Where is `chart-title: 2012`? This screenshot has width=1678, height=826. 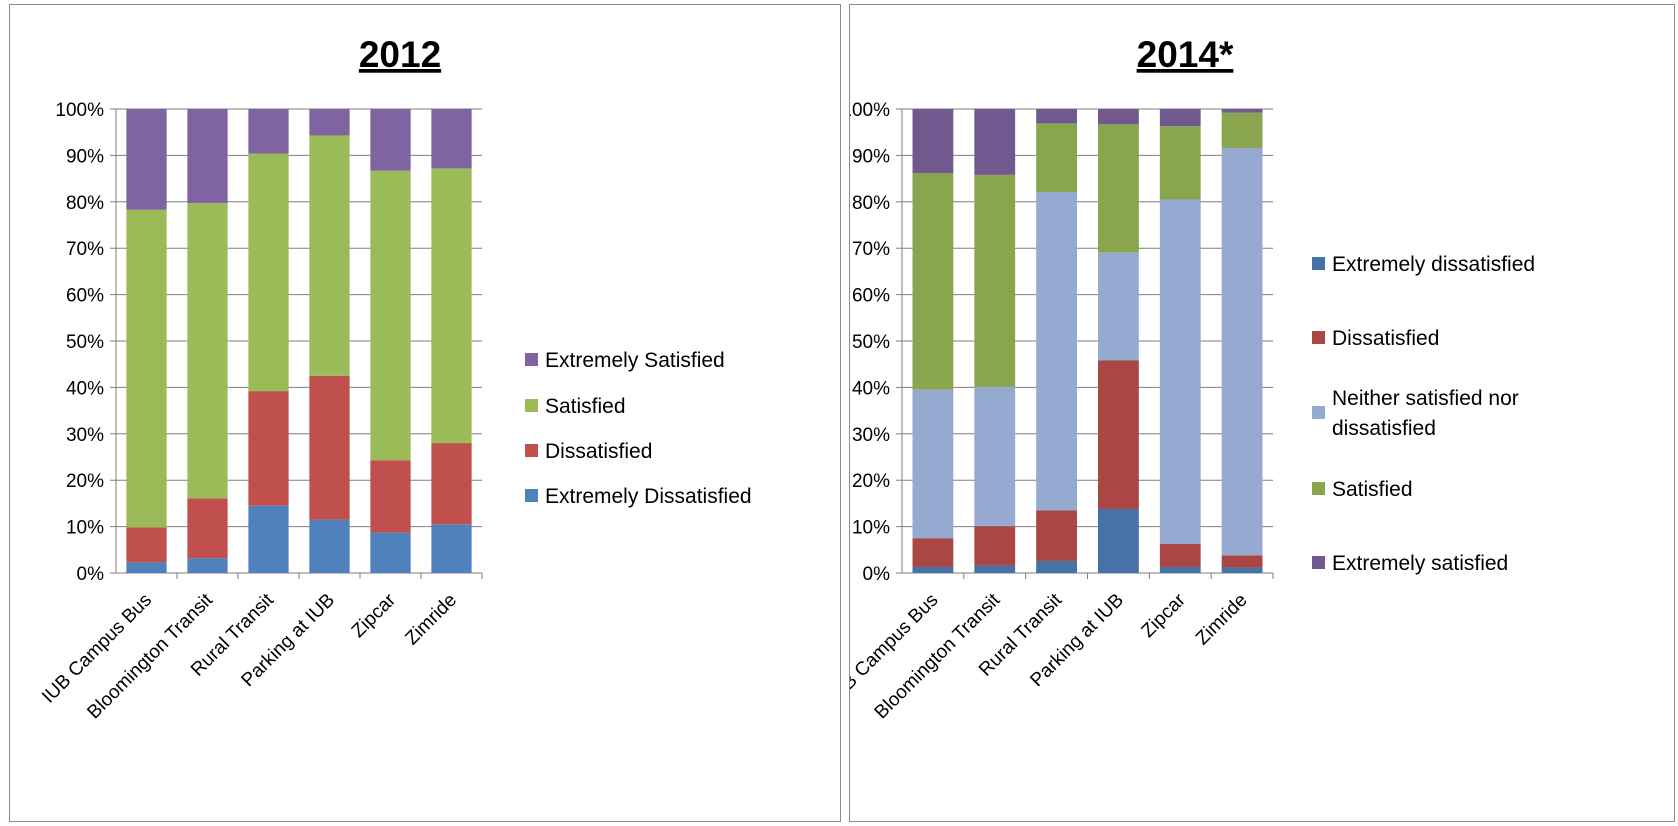
chart-title: 2012 is located at coordinates (400, 54).